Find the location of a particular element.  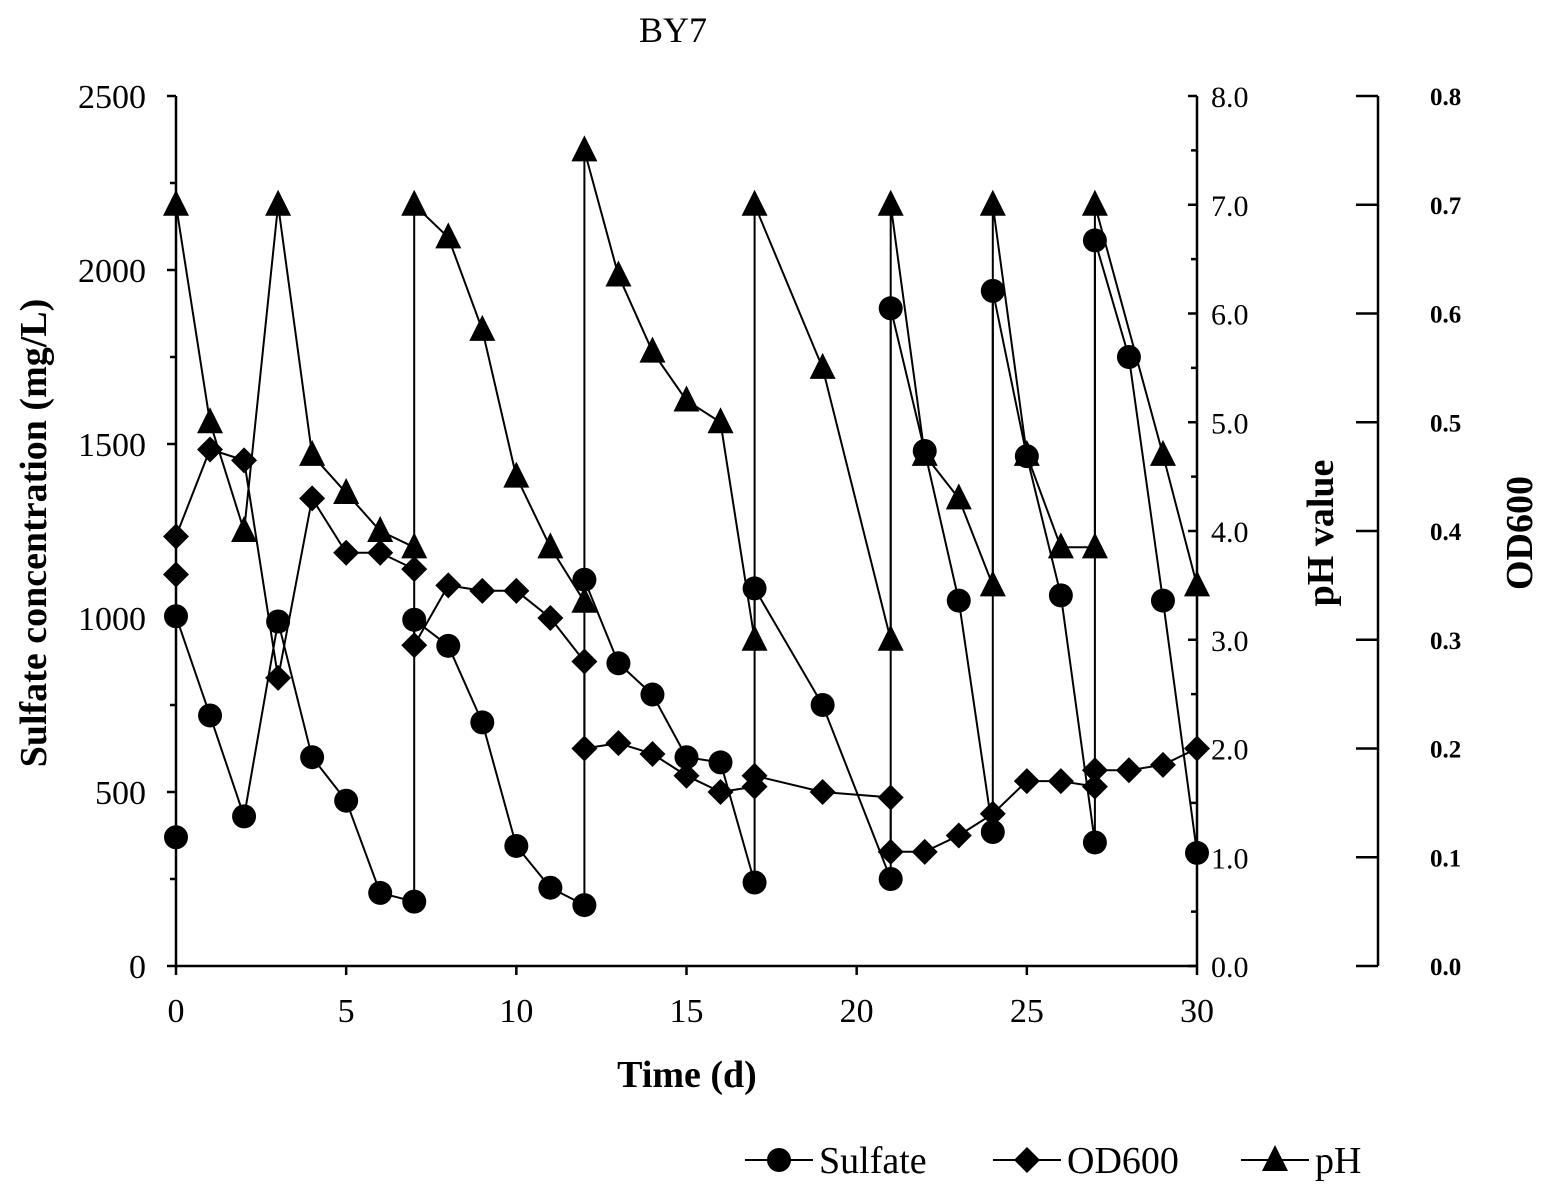

y-tick-label-far-right: 0.7 is located at coordinates (1445, 206).